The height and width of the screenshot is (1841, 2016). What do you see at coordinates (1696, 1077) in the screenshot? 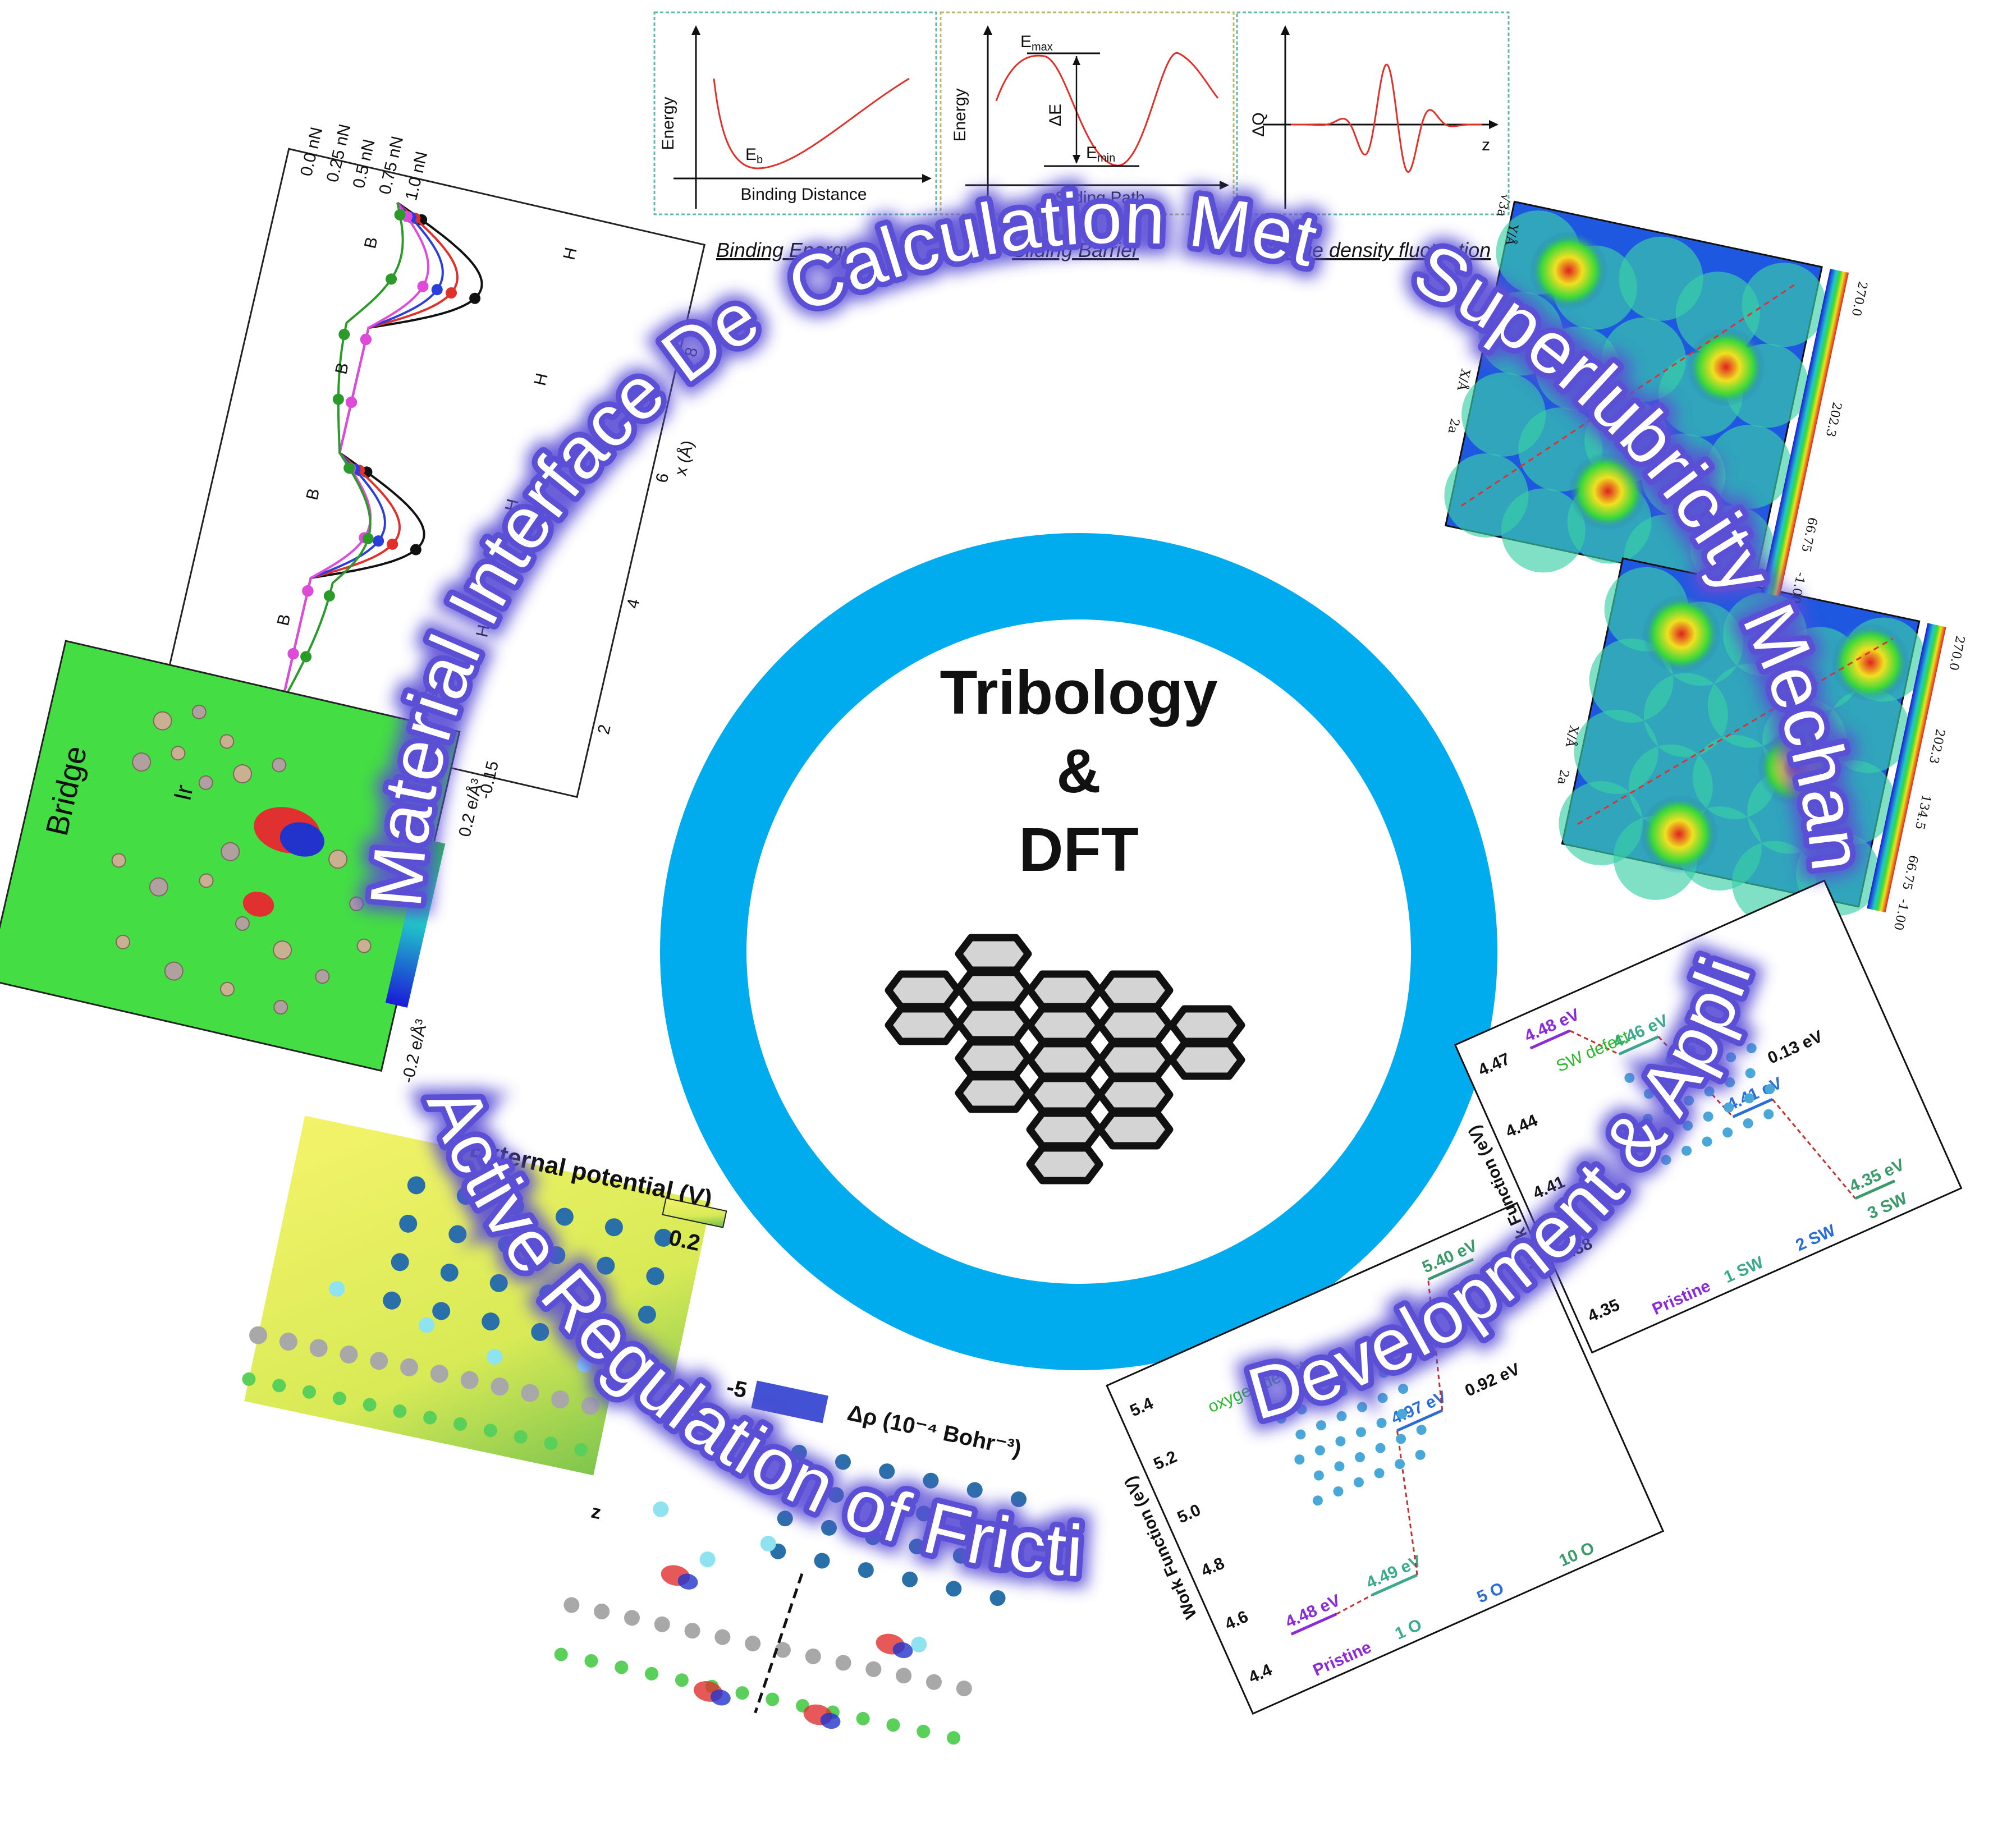
I see `connector` at bounding box center [1696, 1077].